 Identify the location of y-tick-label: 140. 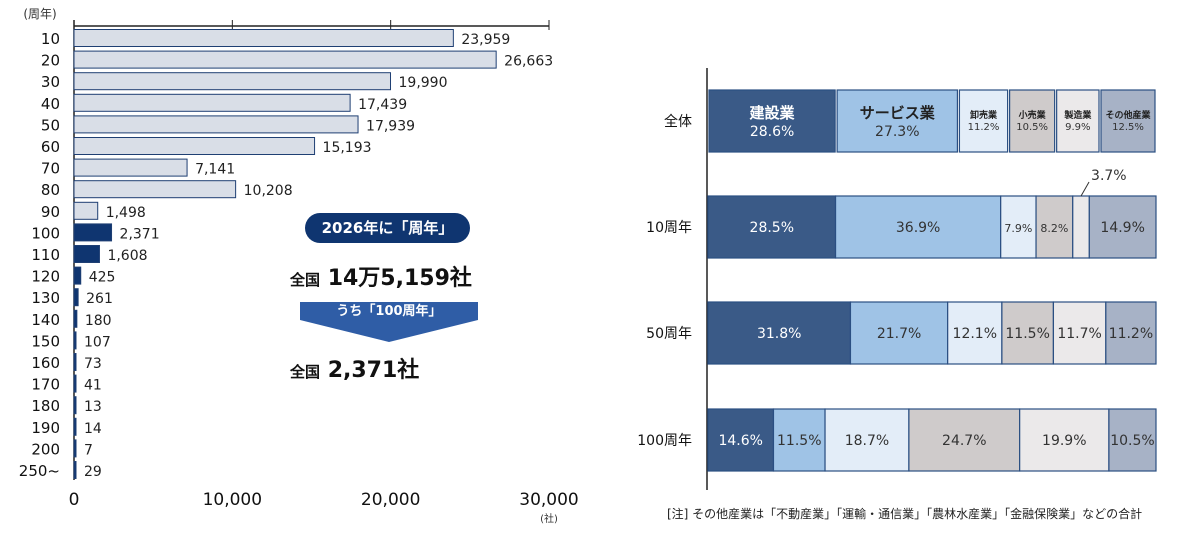
(45, 320).